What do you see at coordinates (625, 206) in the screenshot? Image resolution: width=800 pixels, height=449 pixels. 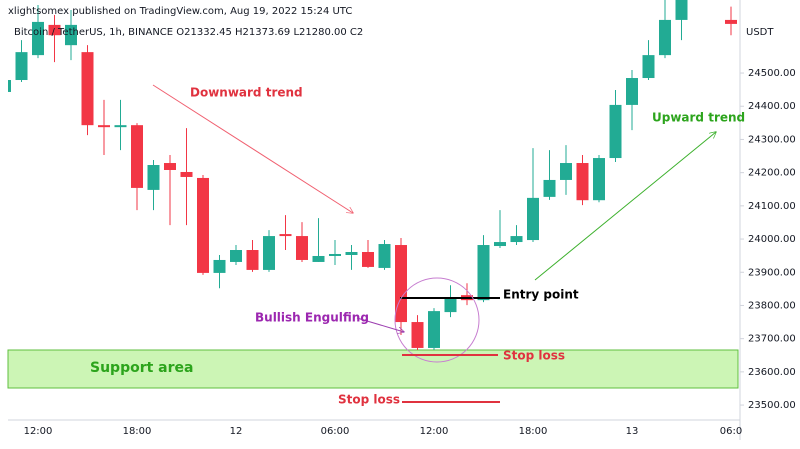 I see `up-arrow` at bounding box center [625, 206].